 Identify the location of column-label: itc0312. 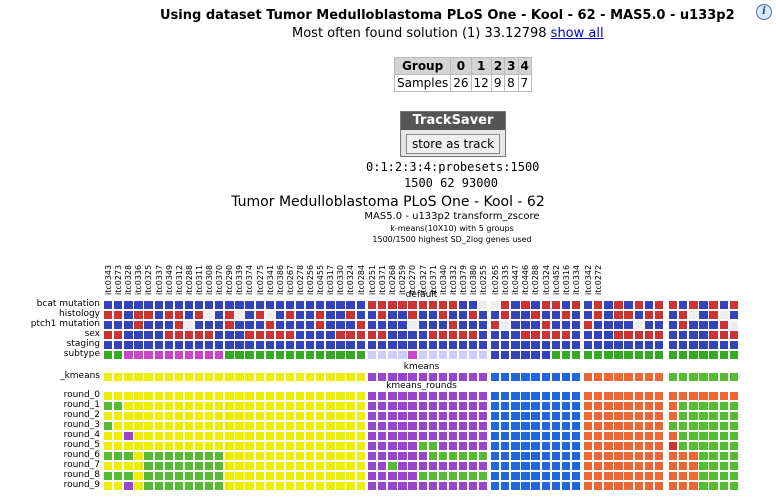
(179, 279).